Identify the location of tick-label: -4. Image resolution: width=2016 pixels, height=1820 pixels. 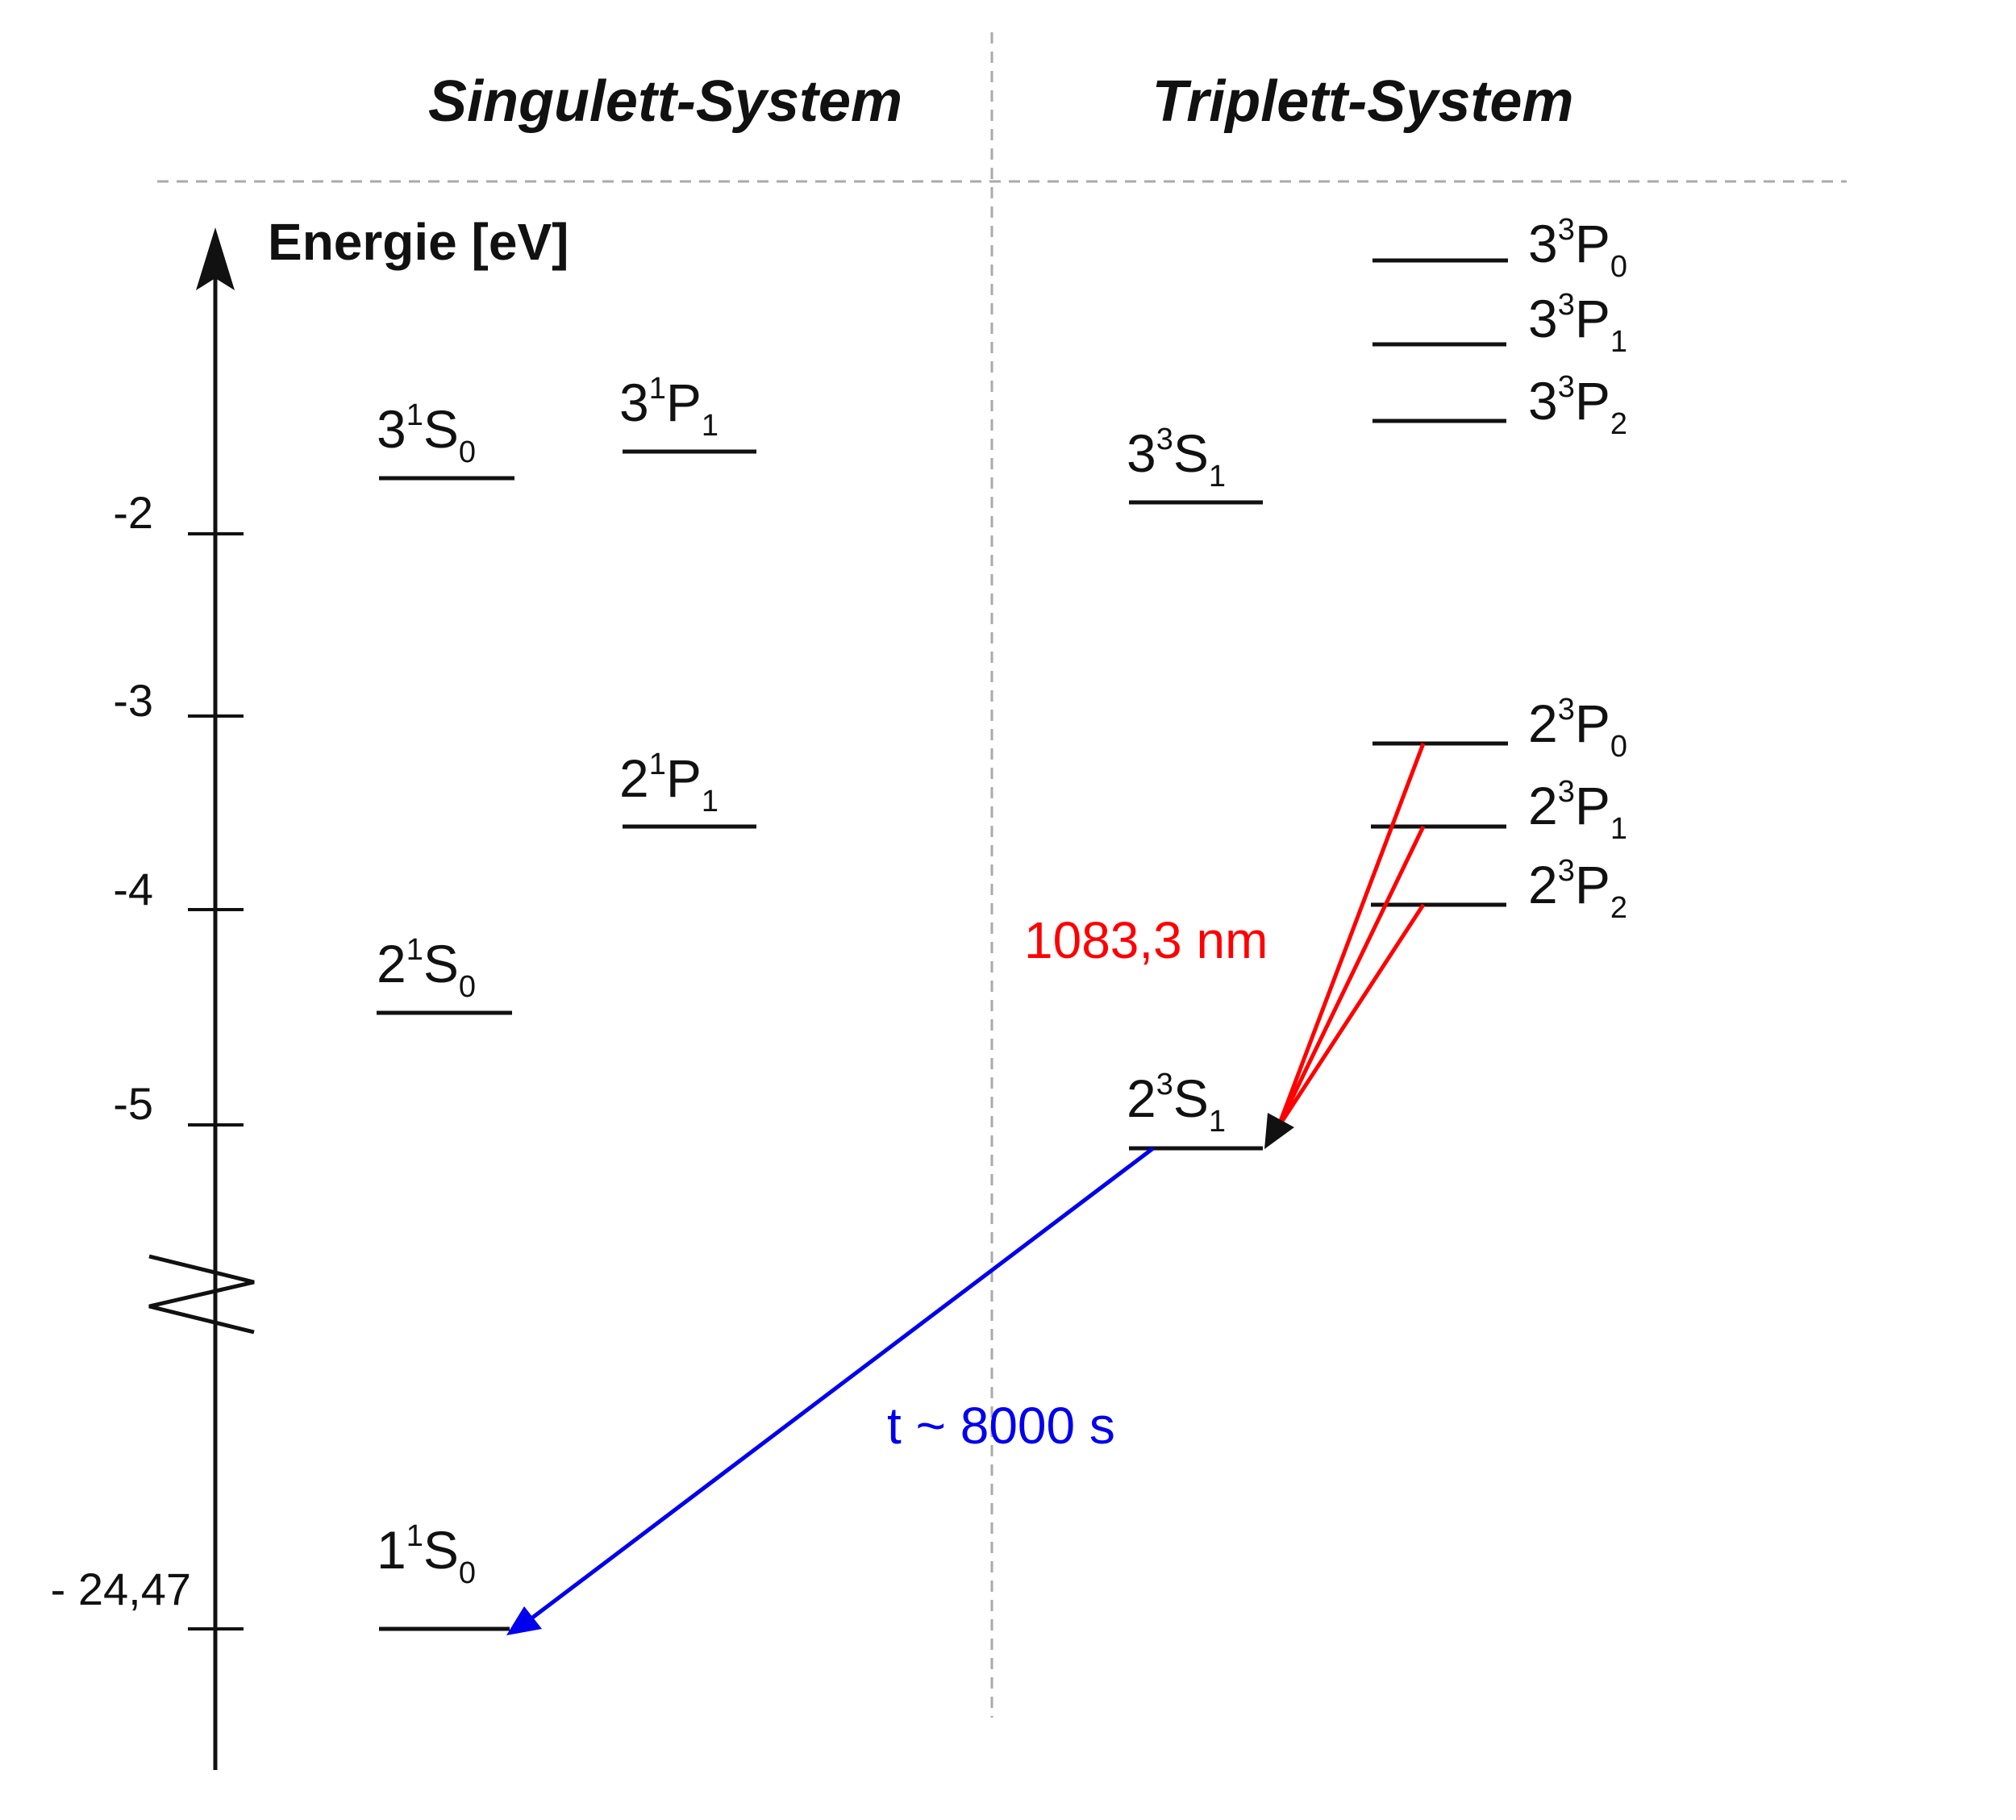
(133, 889).